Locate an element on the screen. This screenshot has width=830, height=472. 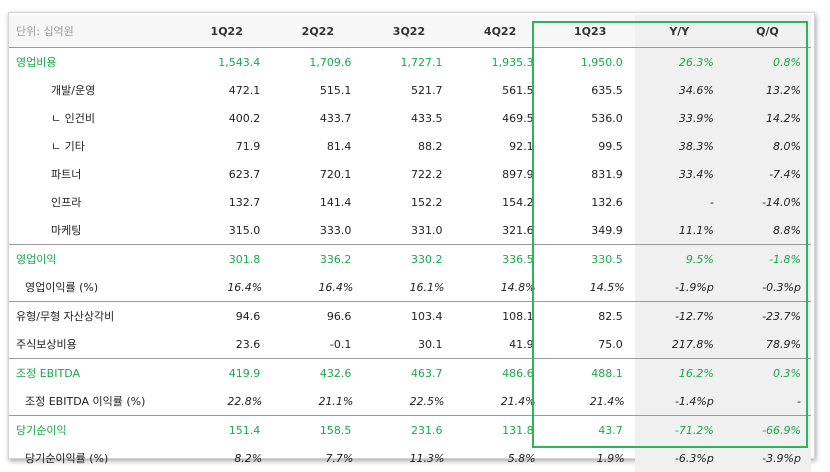
cell-2q22: 7.7% is located at coordinates (339, 458).